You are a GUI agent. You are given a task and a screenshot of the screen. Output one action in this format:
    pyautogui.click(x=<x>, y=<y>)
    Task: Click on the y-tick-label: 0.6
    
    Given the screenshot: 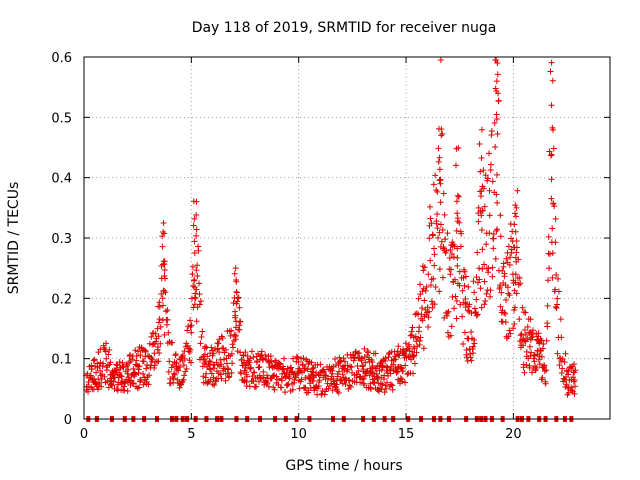 What is the action you would take?
    pyautogui.click(x=61, y=58)
    